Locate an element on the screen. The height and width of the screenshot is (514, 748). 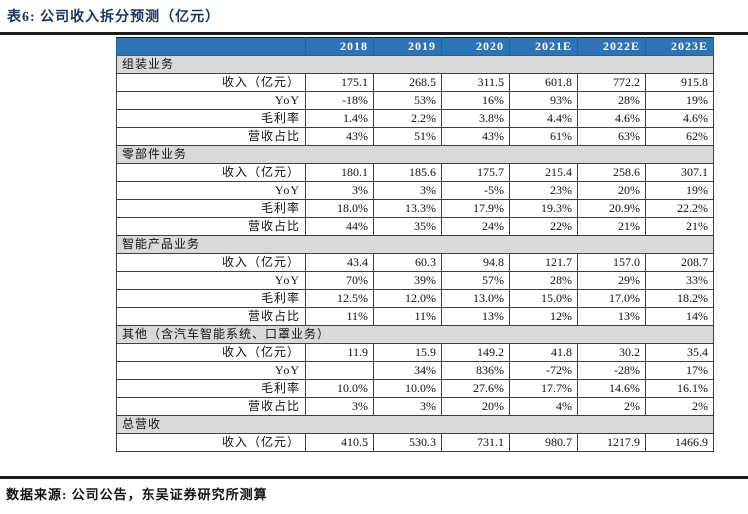
value-cell: 4.6% is located at coordinates (679, 118).